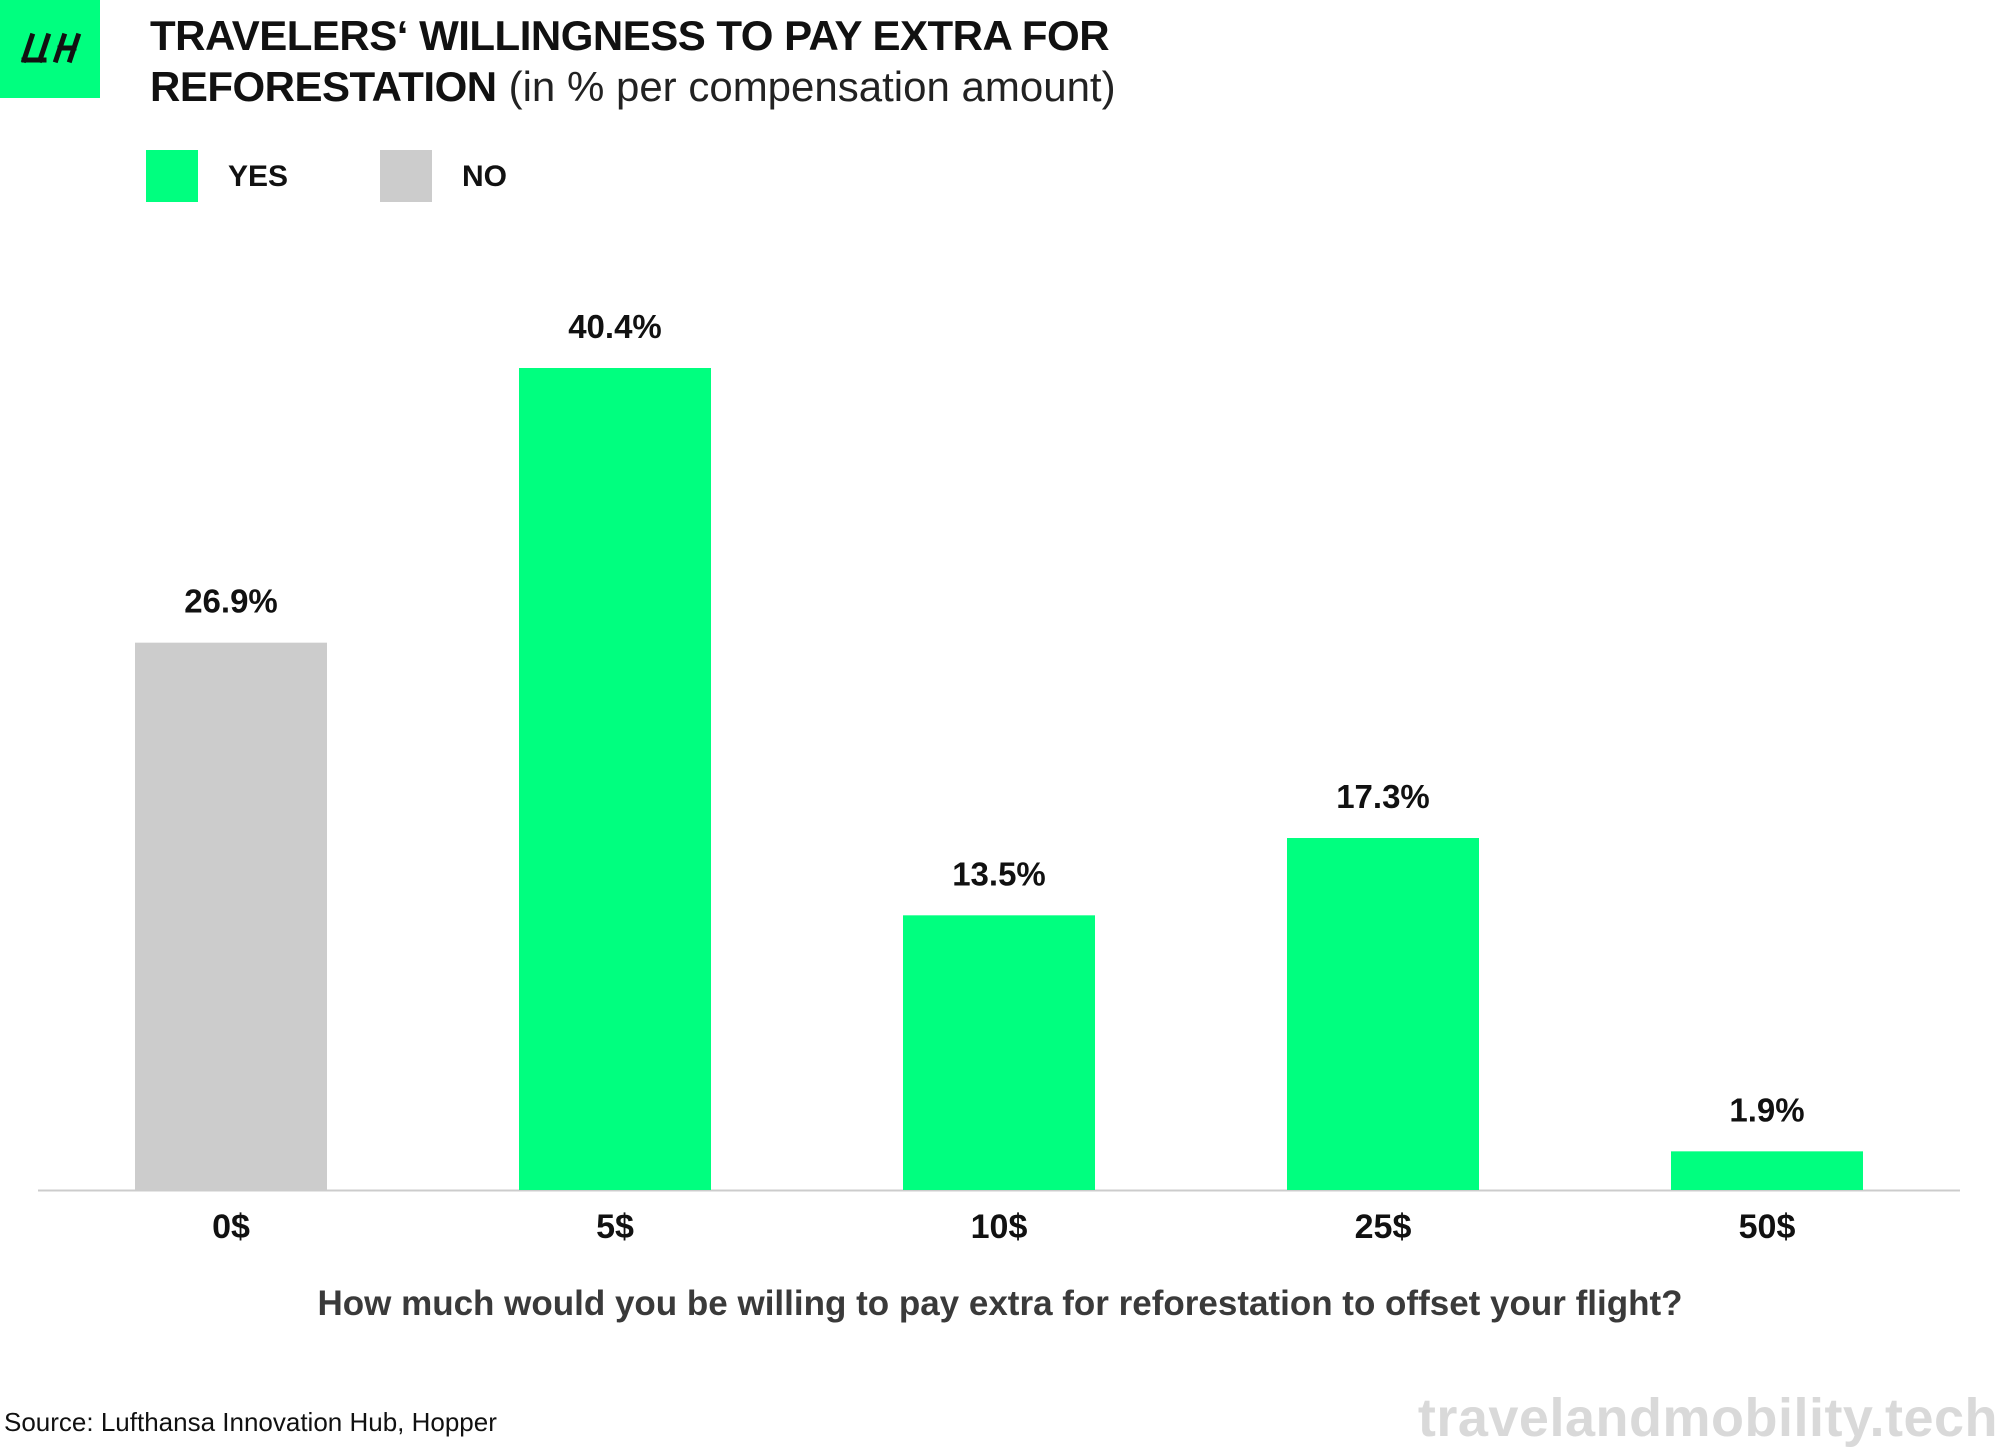 This screenshot has height=1450, width=2000. Describe the element at coordinates (323, 86) in the screenshot. I see `chart-title-line-2-text: REFORESTATION` at that location.